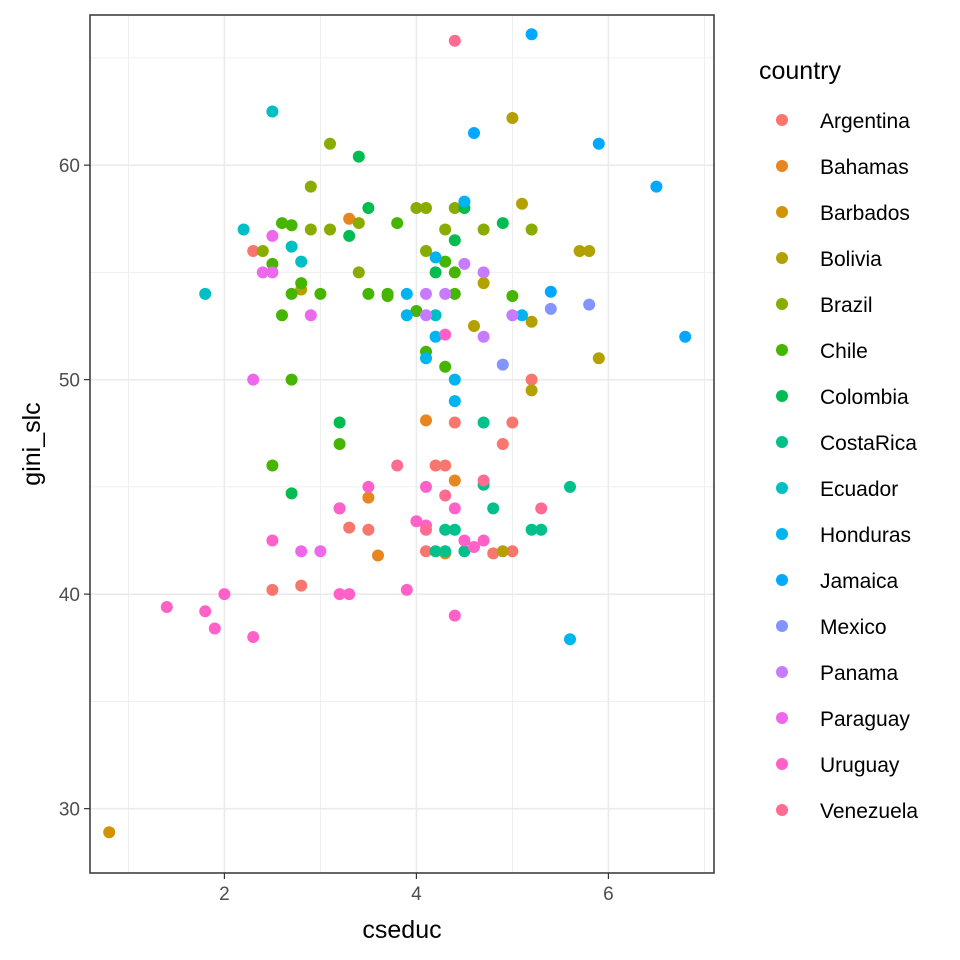 The height and width of the screenshot is (960, 960). Describe the element at coordinates (864, 167) in the screenshot. I see `legend-label: Bahamas` at that location.